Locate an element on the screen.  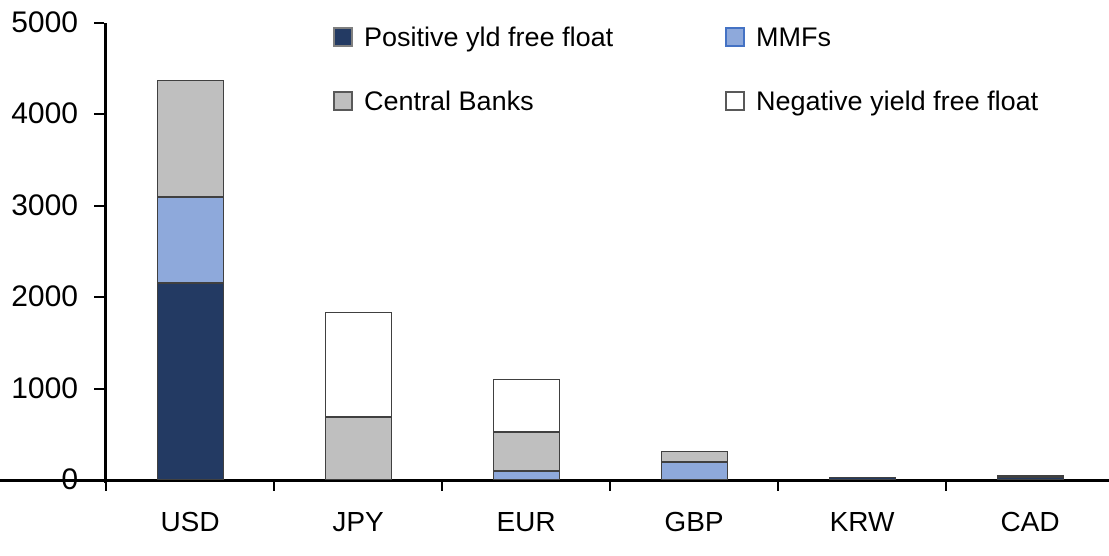
x-axis-category-label: EUR is located at coordinates (526, 521).